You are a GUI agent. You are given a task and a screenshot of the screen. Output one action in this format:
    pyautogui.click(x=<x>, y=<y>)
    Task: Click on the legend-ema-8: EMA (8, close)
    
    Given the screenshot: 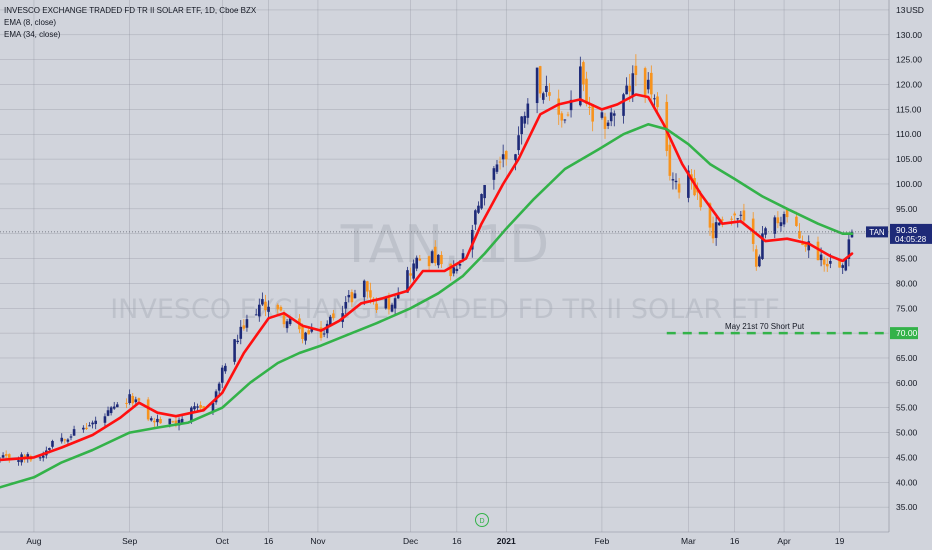 What is the action you would take?
    pyautogui.click(x=30, y=22)
    